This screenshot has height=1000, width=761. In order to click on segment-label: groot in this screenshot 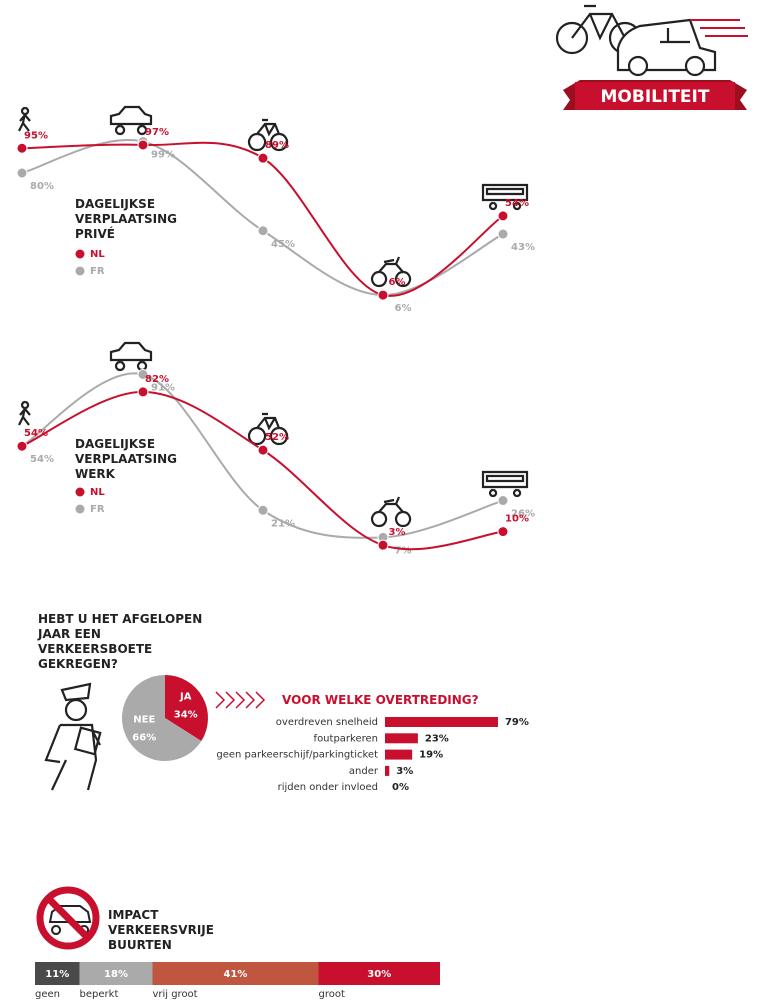, I will do `click(332, 994)`.